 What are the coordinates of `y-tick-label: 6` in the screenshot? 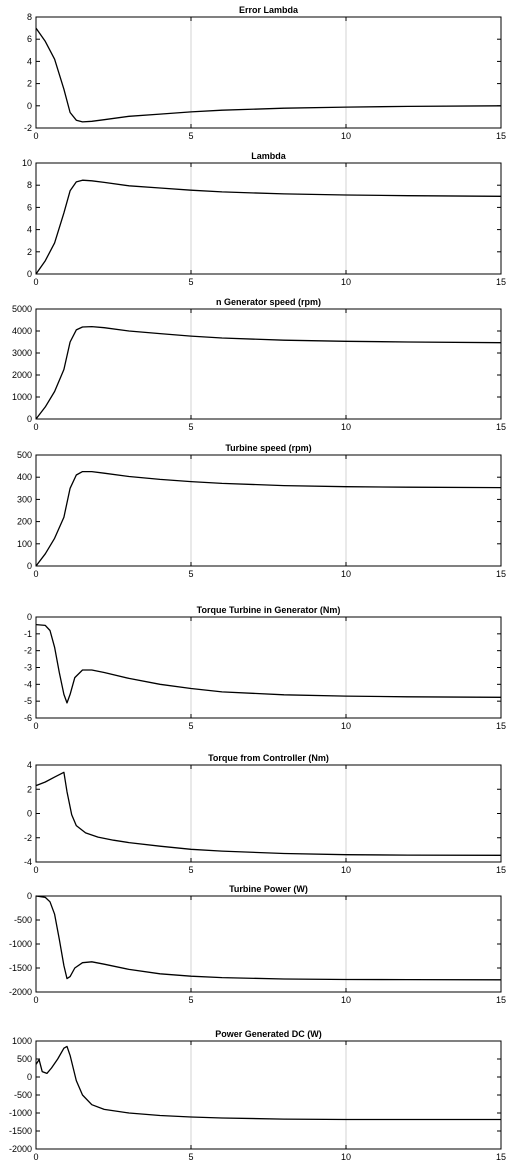 It's located at (29, 207).